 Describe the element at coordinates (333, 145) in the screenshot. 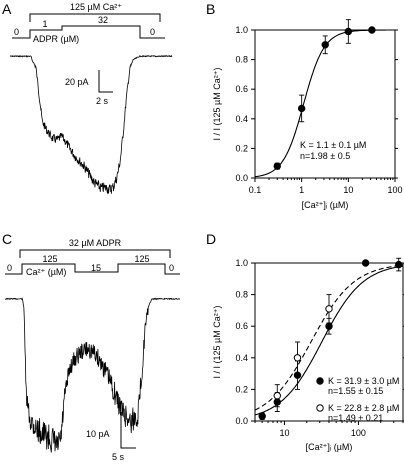

I see `panel-b-k-text: K = 1.1 ± 0.1 µM` at that location.